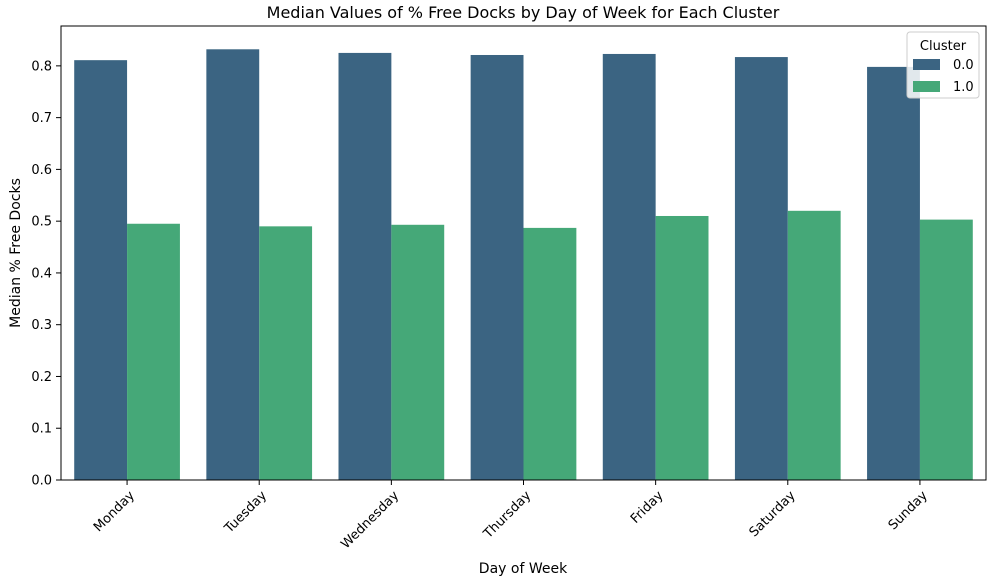  What do you see at coordinates (245, 512) in the screenshot?
I see `x-tick-label-tuesday: Tuesday` at bounding box center [245, 512].